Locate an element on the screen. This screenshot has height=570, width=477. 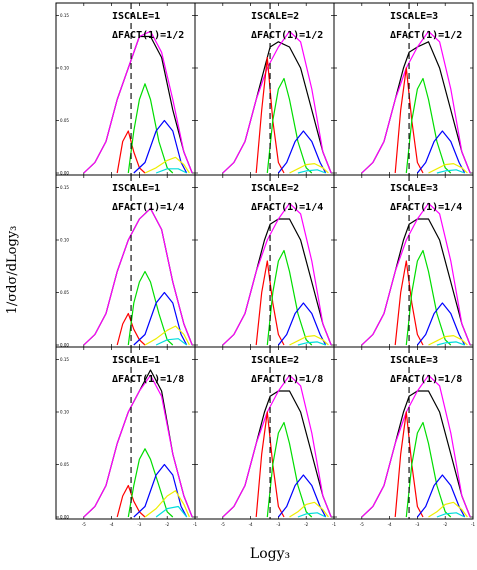
panel-9: -5 -4 -3 -2 -1 ISCALE=3 ΔFACT(1)=1/8 is located at coordinates (404, 436).